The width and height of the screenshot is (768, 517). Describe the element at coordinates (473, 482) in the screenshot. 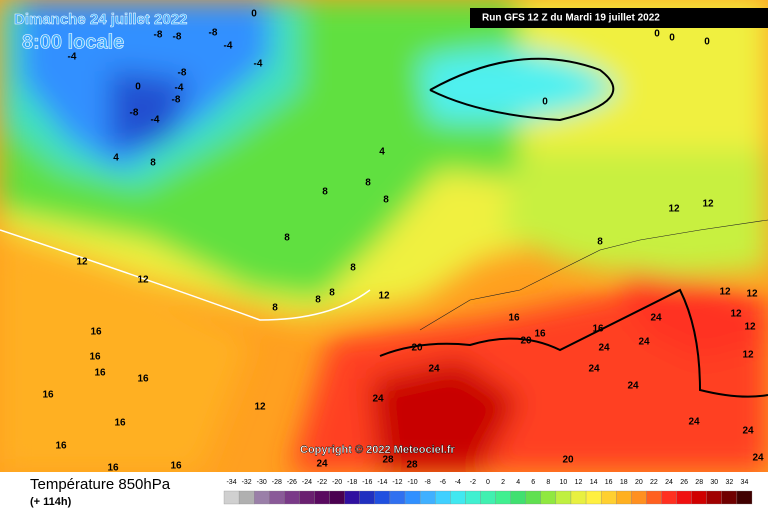

I see `legend-label: -2` at that location.